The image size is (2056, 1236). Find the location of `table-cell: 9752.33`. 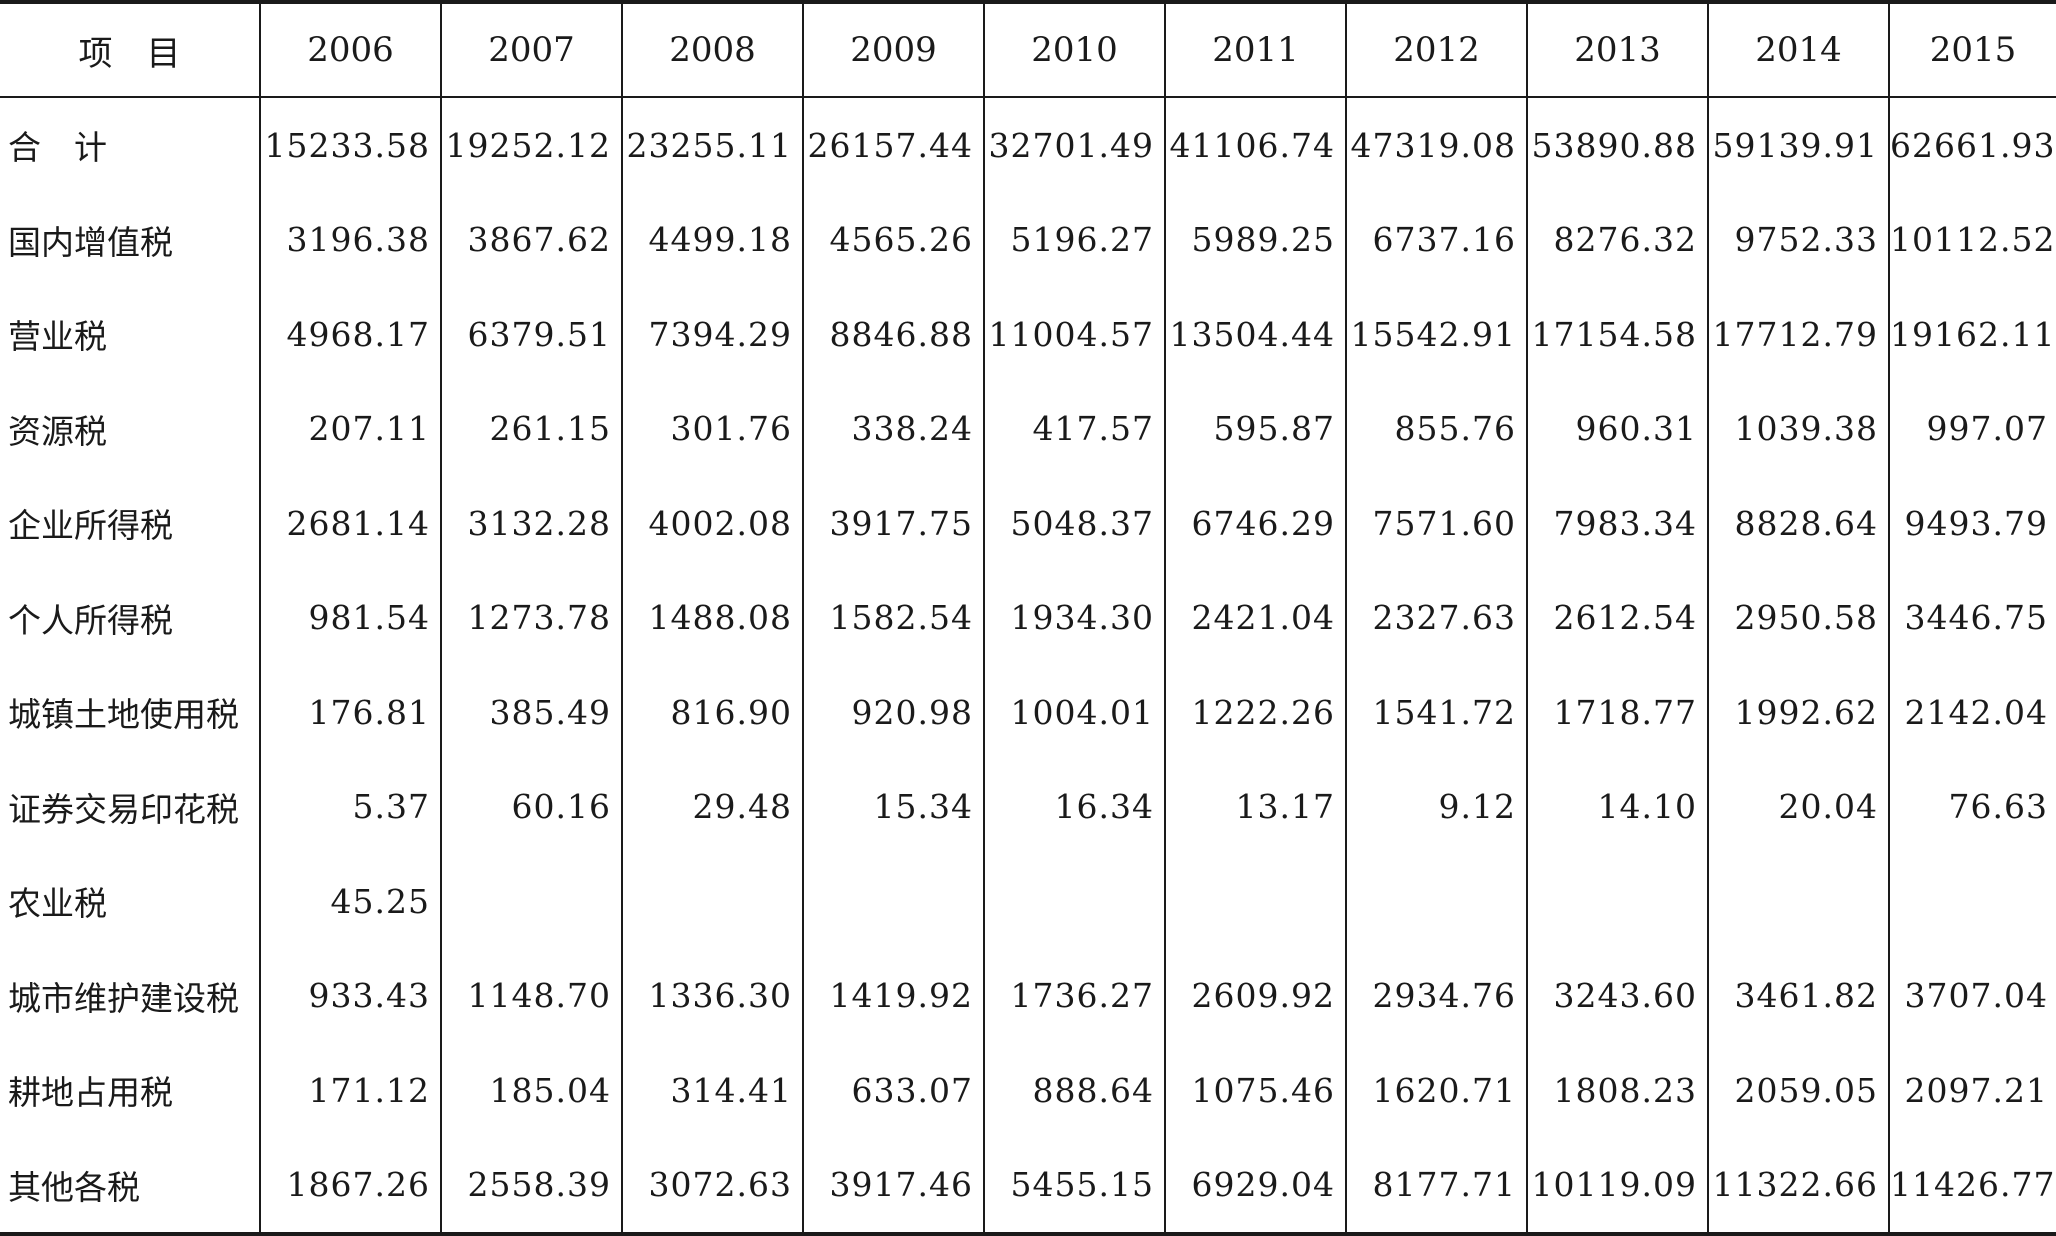

table-cell: 9752.33 is located at coordinates (1798, 239).